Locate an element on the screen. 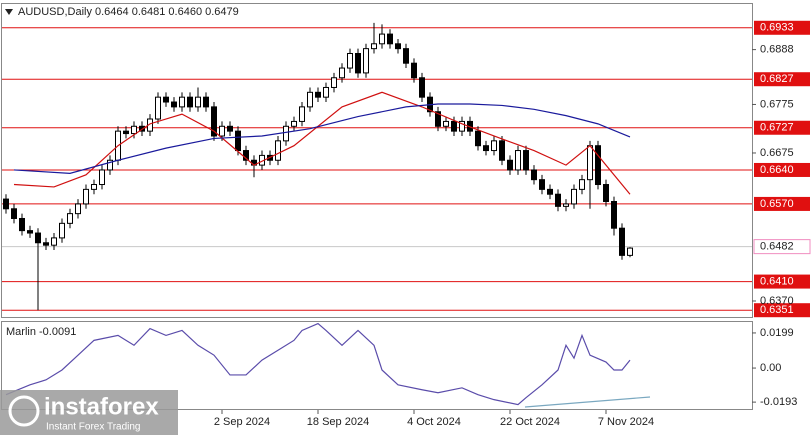  y-tick-label: 0.6675 is located at coordinates (777, 153).